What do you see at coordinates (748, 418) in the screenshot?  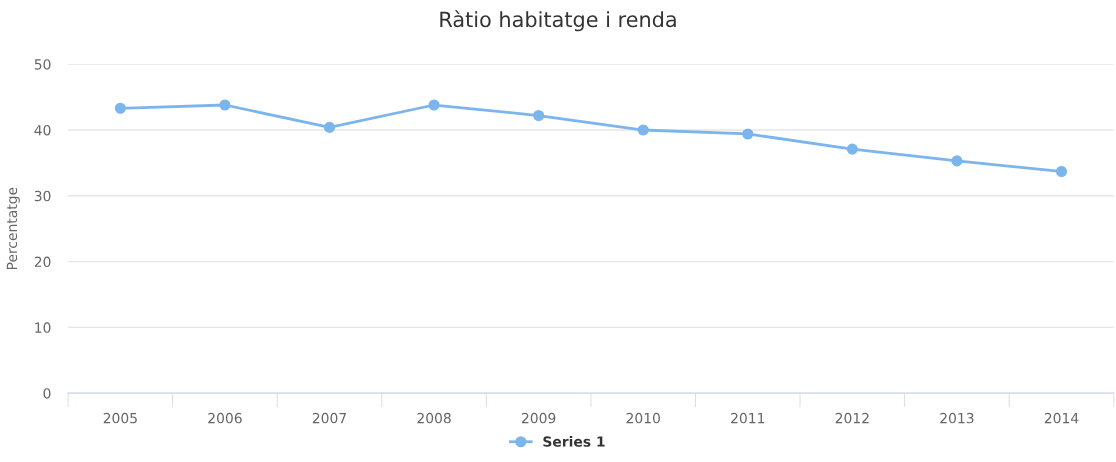 I see `x-tick-label: 2011` at bounding box center [748, 418].